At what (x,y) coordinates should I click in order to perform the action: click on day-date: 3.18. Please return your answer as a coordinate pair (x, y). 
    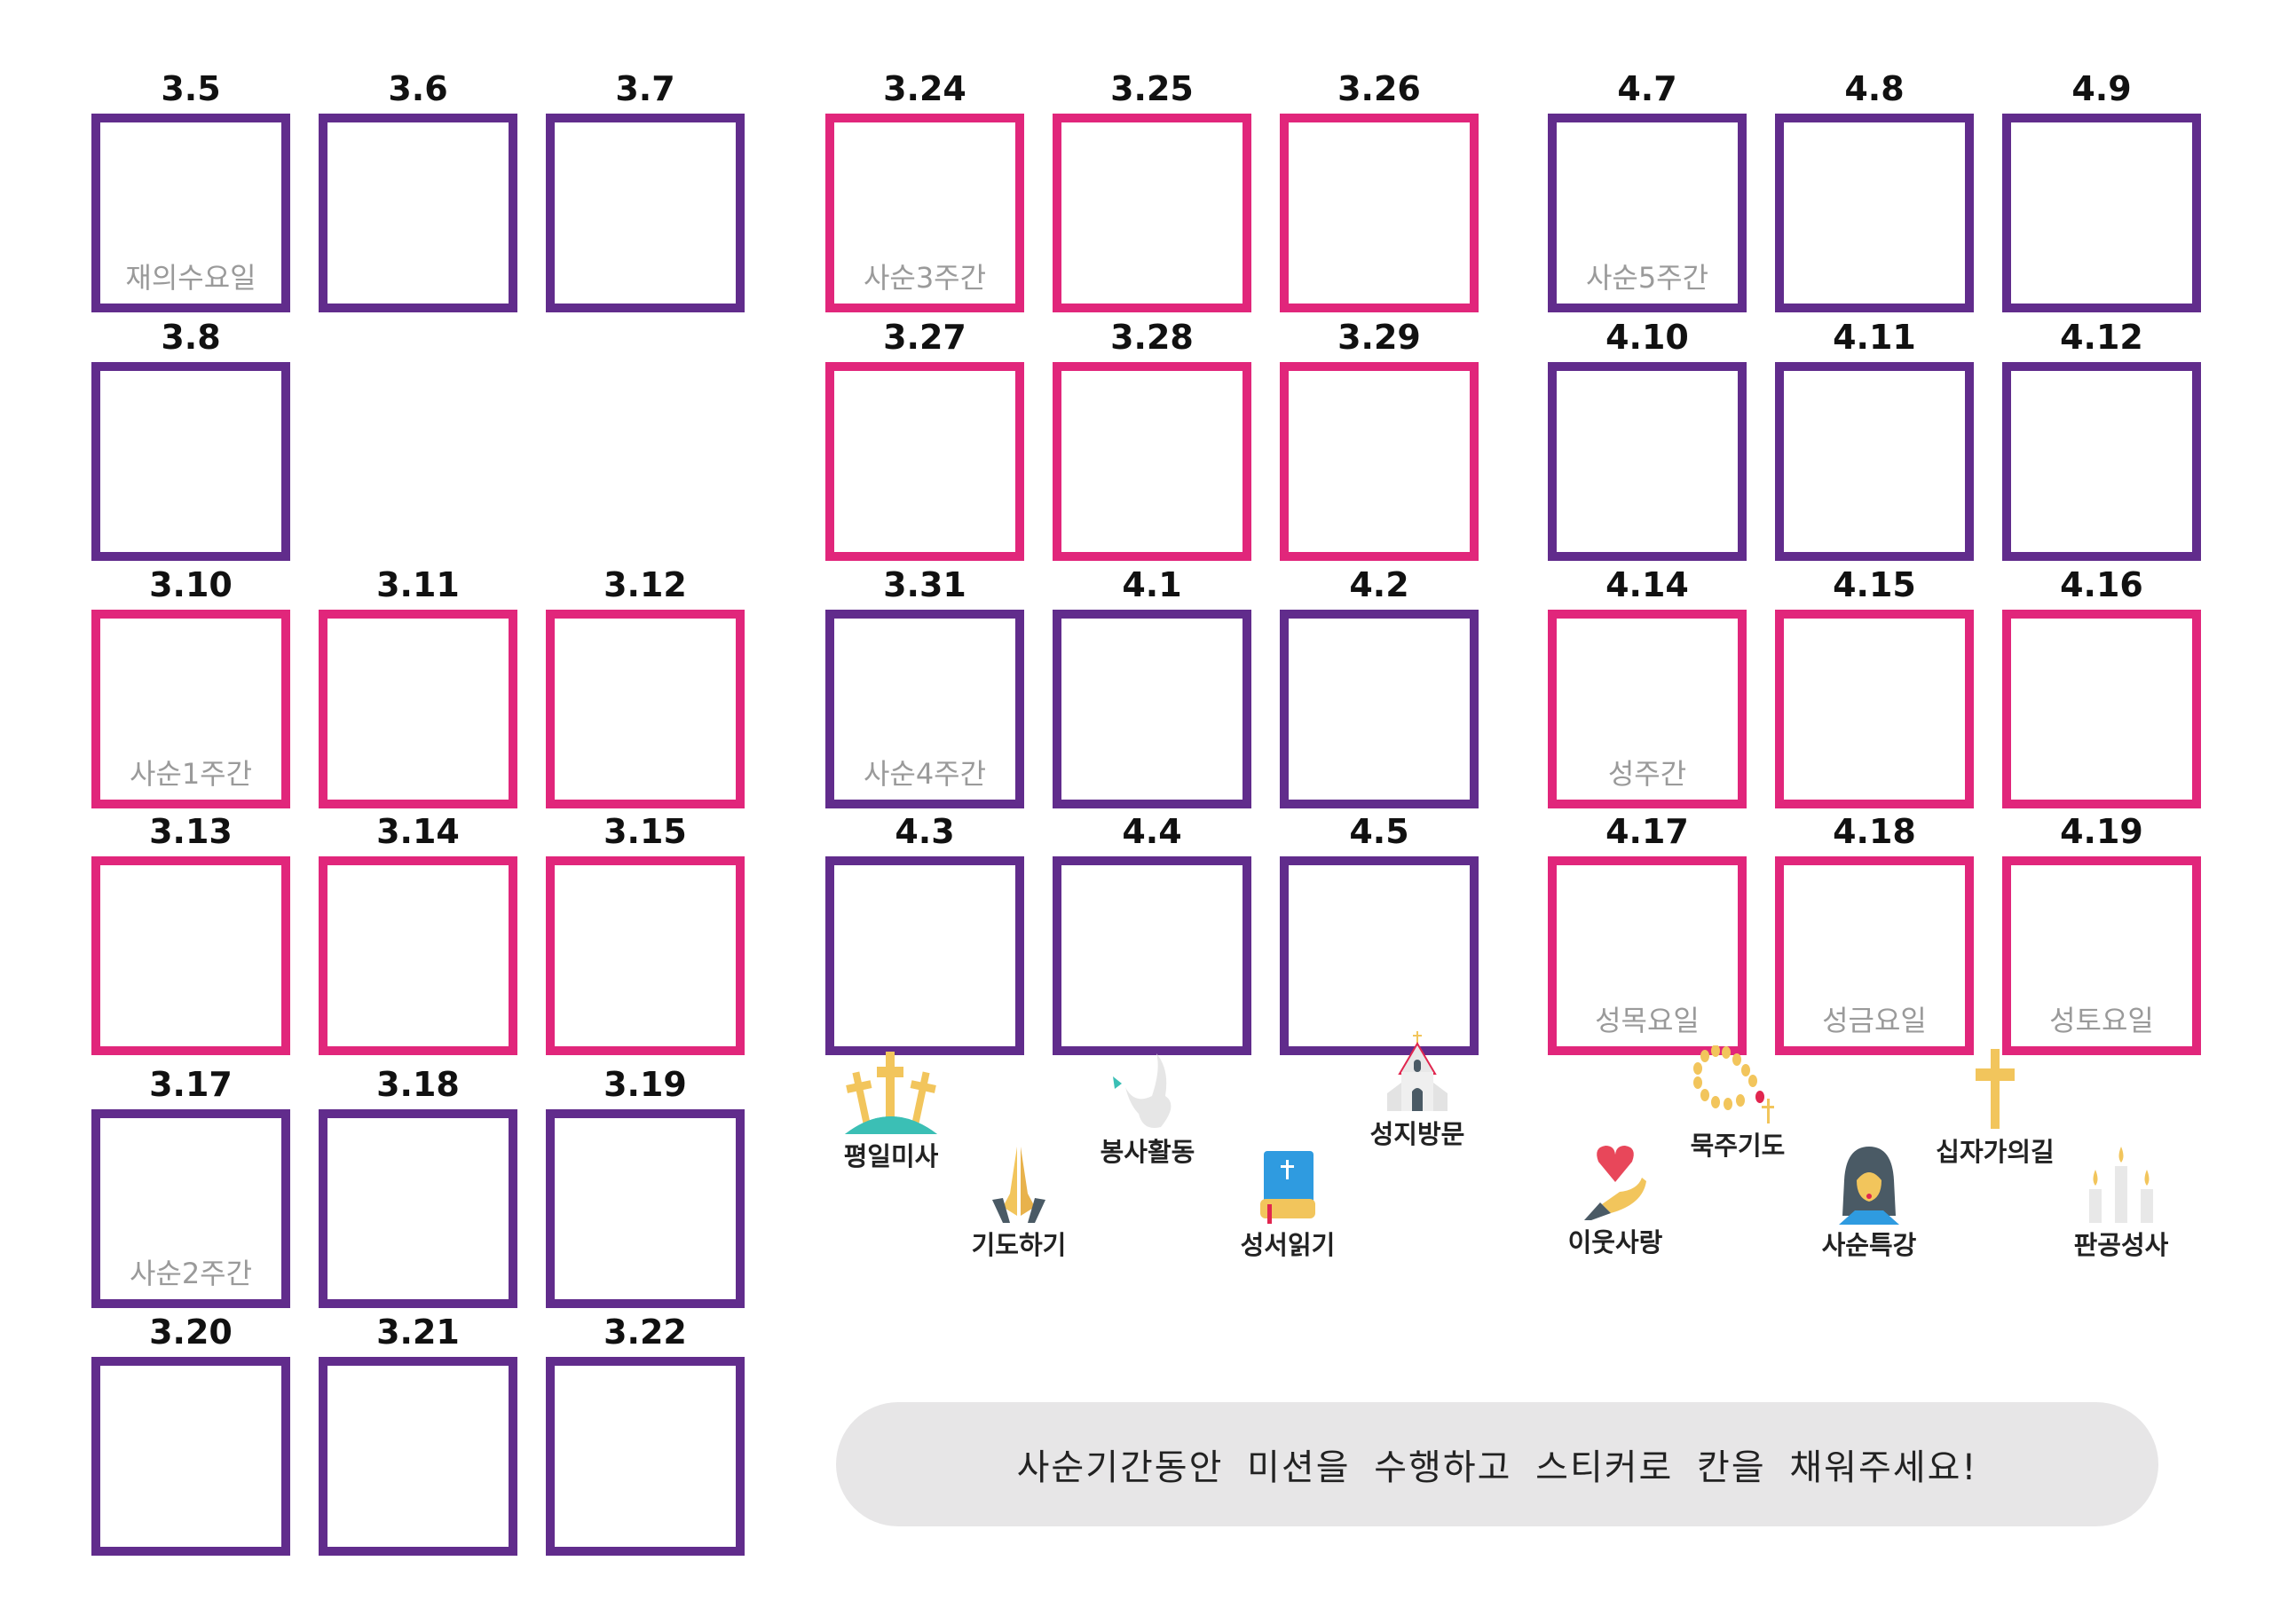
    Looking at the image, I should click on (418, 1084).